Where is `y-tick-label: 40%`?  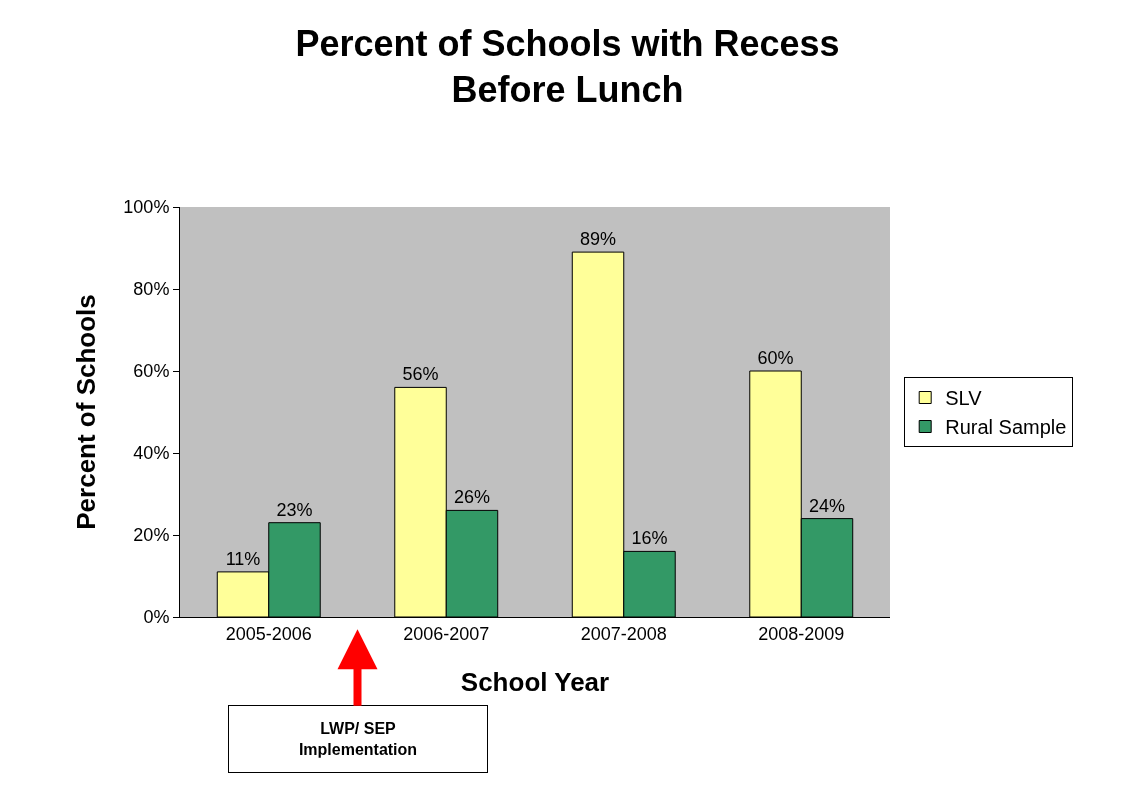 y-tick-label: 40% is located at coordinates (151, 453).